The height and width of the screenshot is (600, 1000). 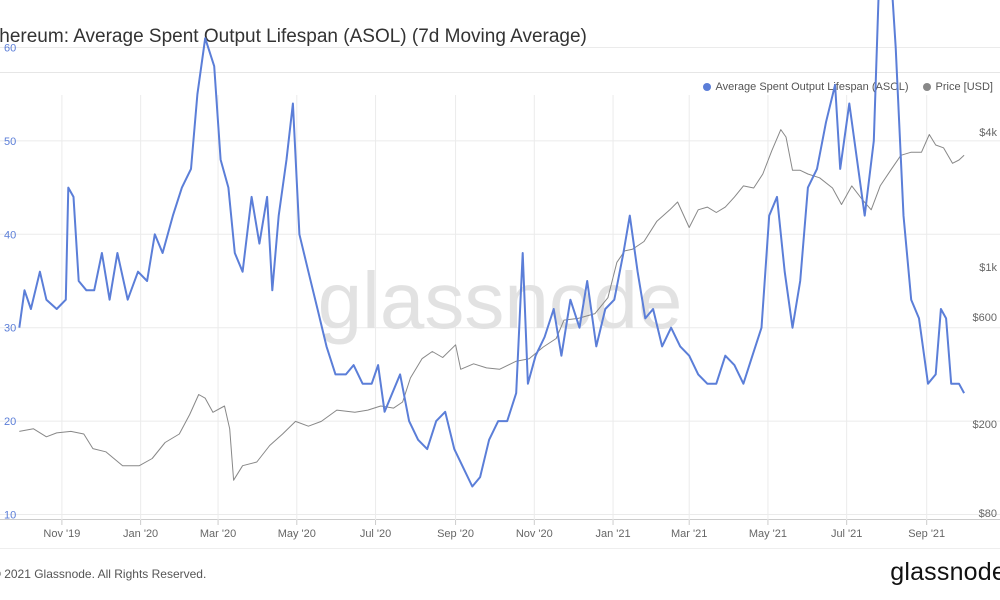 I want to click on y-left-tick-label: 40, so click(x=10, y=235).